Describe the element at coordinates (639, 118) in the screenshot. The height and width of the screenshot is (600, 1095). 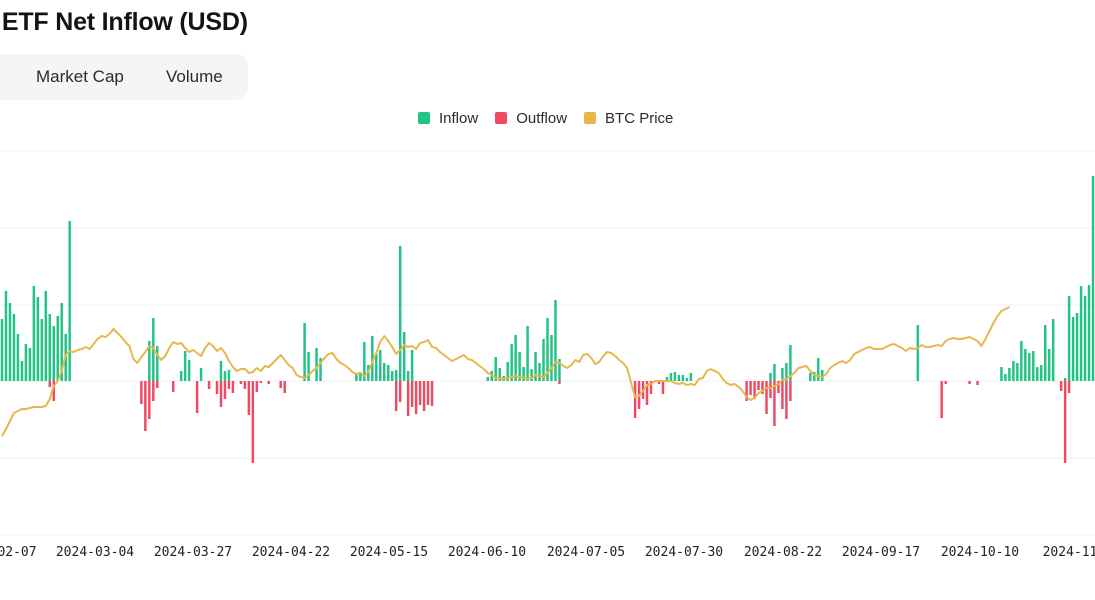
I see `legend-label-btc-price: BTC Price` at that location.